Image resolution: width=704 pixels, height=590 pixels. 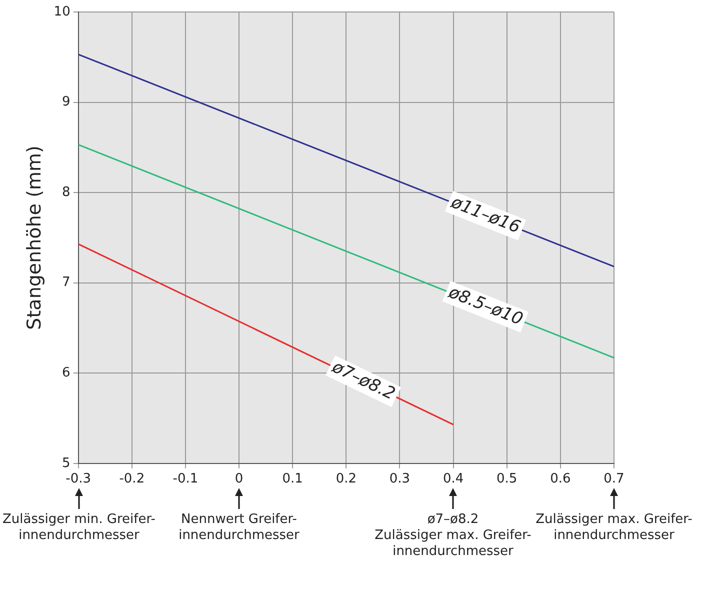 I want to click on x-tick-label: -0.1, so click(x=185, y=479).